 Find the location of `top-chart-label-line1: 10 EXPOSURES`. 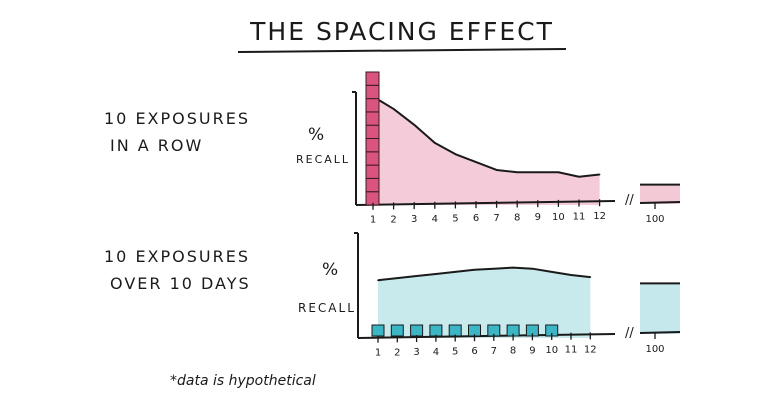

top-chart-label-line1: 10 EXPOSURES is located at coordinates (177, 118).